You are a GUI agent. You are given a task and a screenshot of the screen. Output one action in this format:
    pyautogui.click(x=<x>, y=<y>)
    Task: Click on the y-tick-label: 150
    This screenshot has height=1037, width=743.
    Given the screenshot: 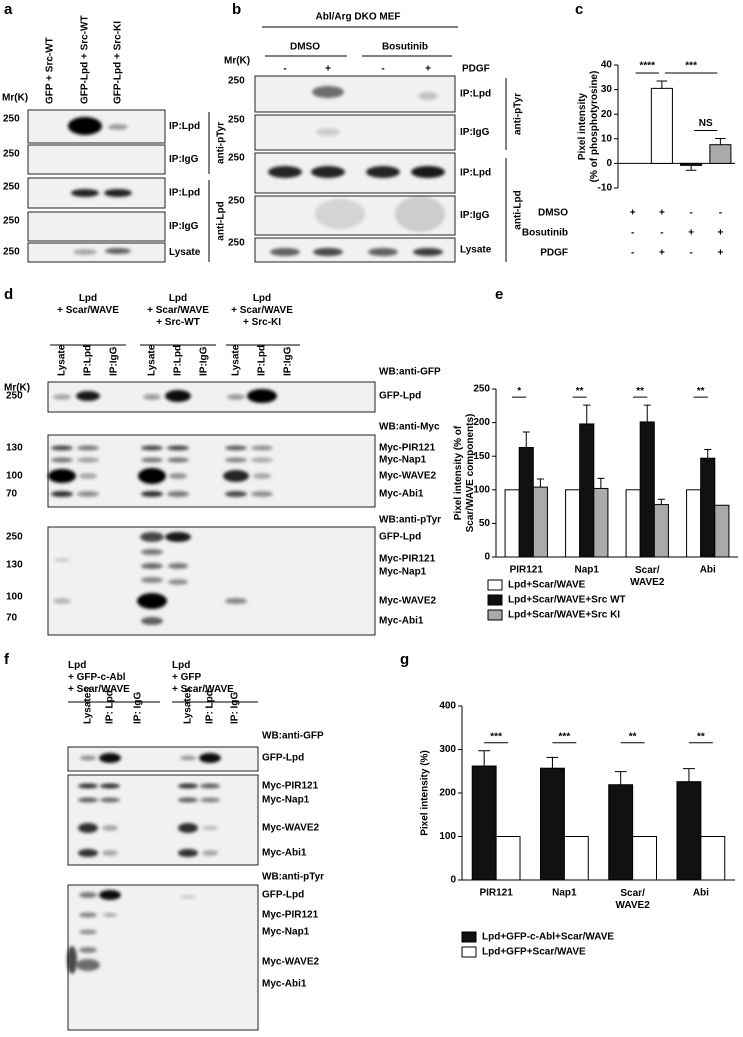 What is the action you would take?
    pyautogui.click(x=481, y=456)
    